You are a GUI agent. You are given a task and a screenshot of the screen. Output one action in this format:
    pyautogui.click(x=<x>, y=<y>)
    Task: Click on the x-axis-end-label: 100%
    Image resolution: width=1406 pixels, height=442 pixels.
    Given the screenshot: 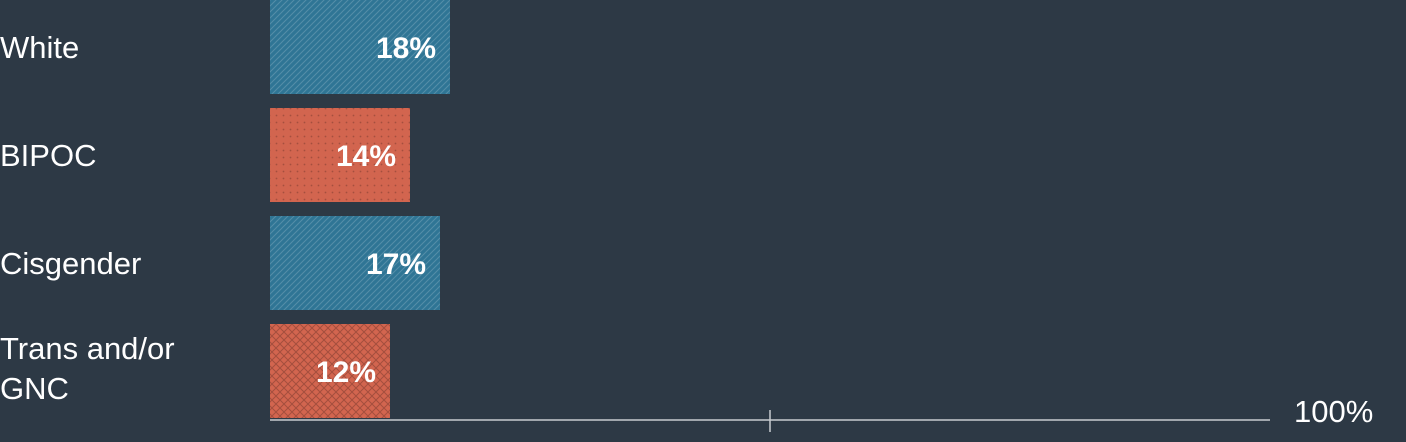 What is the action you would take?
    pyautogui.click(x=1333, y=411)
    